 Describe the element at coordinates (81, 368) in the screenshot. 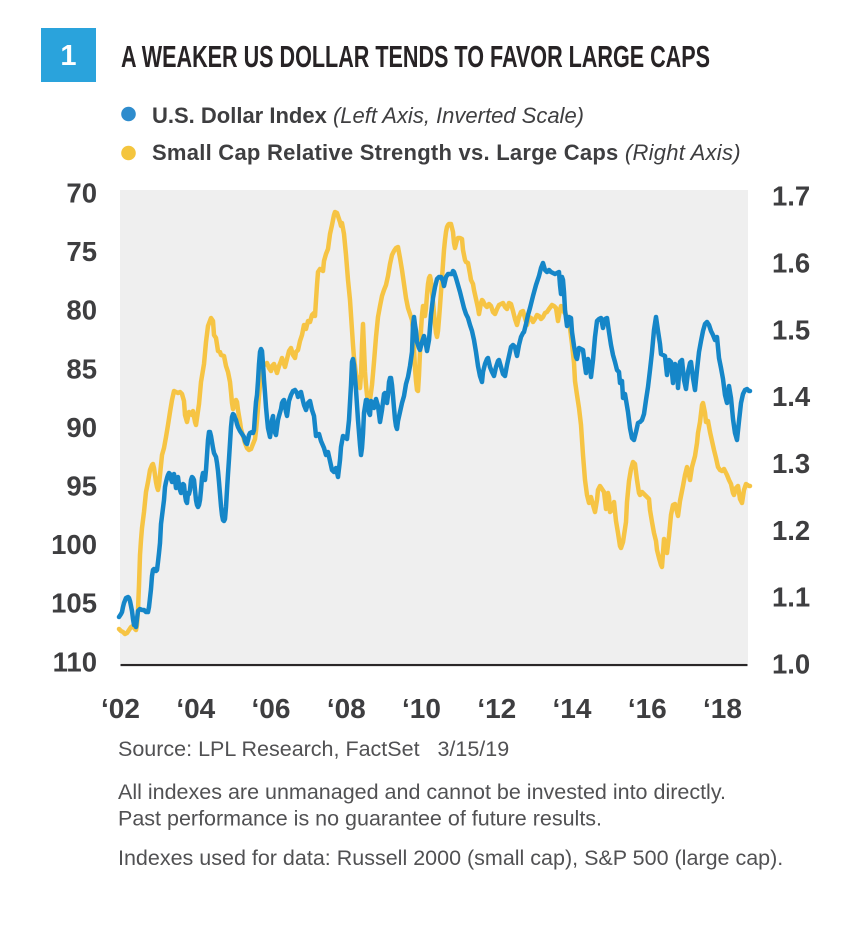

I see `svg-text: 85` at that location.